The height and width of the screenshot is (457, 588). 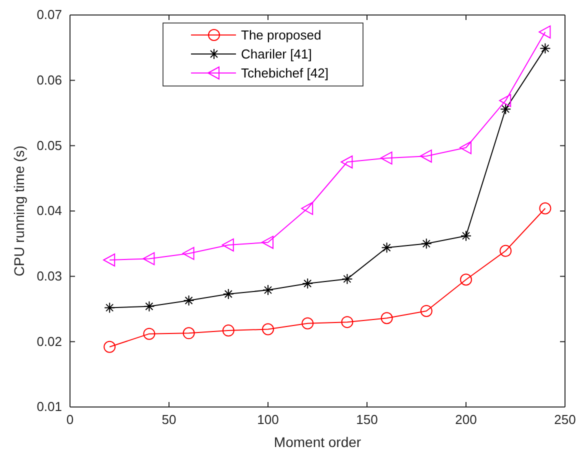 I want to click on x-tick-label: 200, so click(x=466, y=420).